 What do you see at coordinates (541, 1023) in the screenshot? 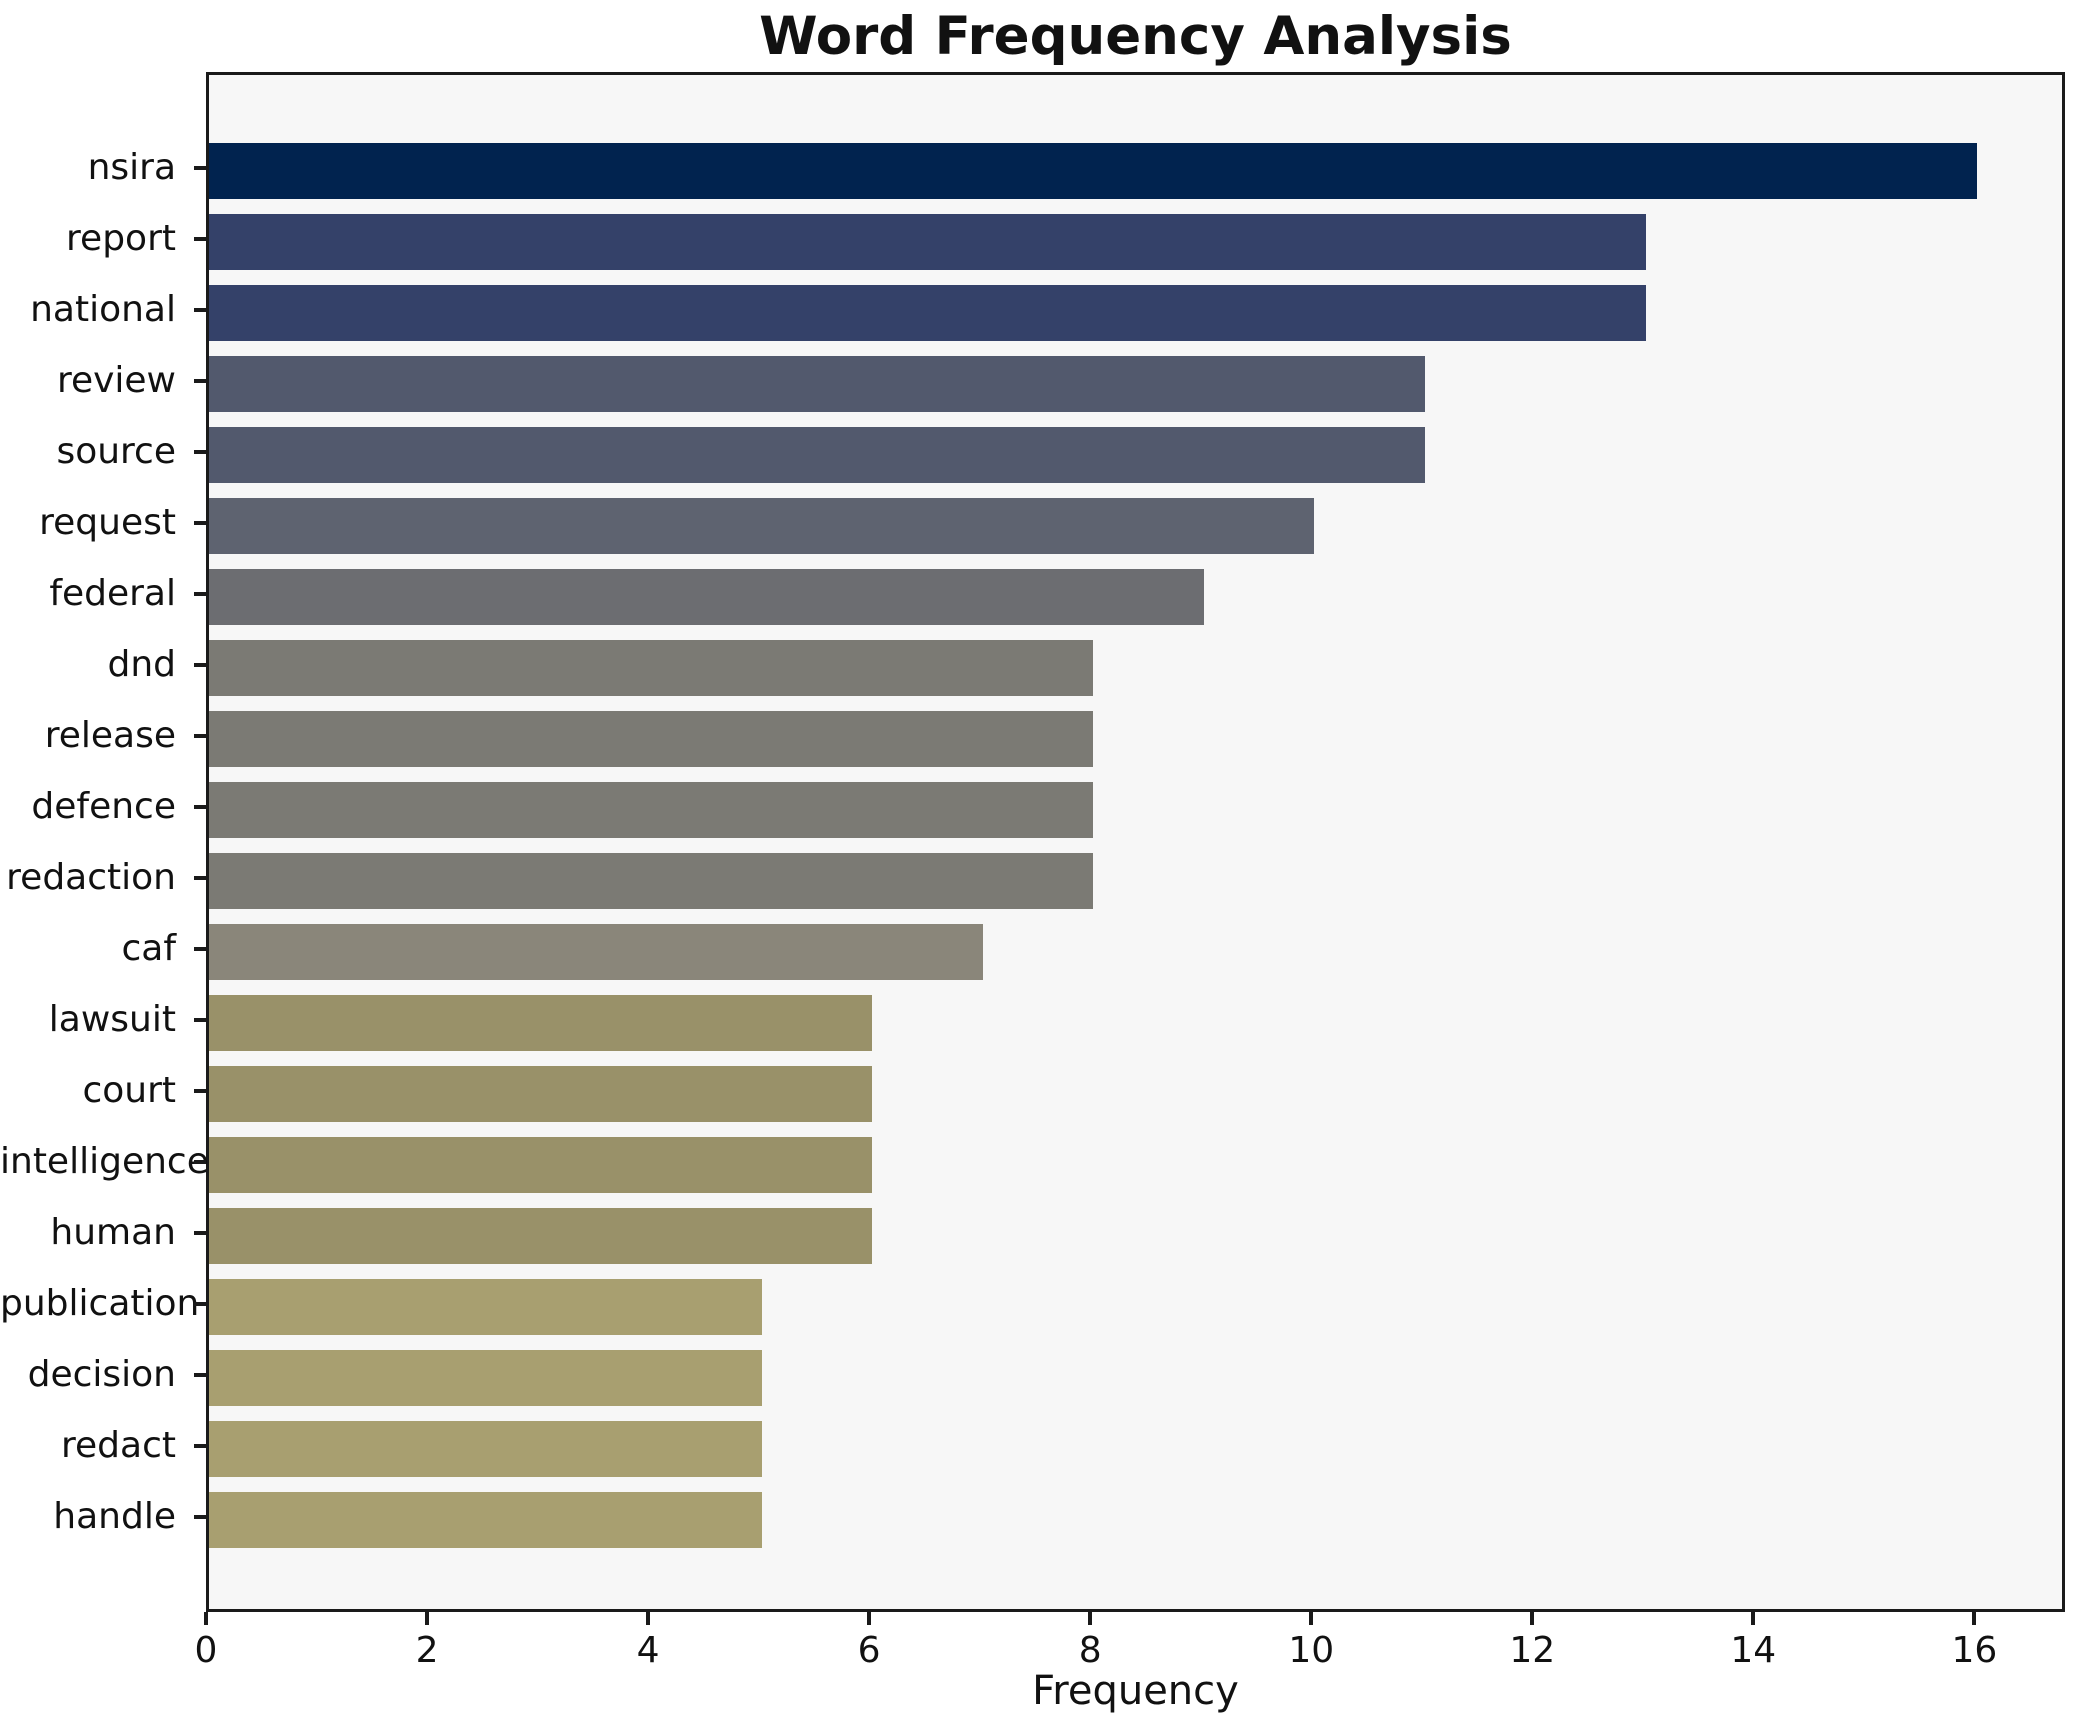
I see `bar-lawsuit` at bounding box center [541, 1023].